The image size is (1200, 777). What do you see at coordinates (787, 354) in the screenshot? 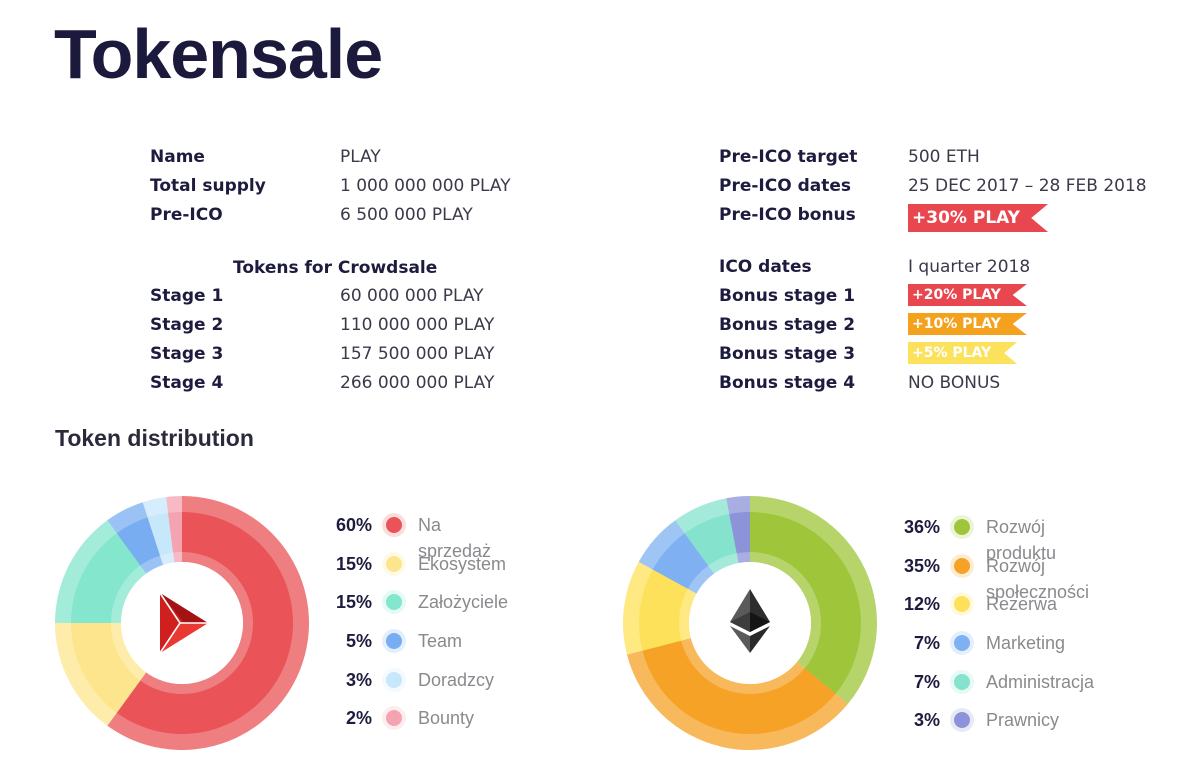
I see `info-label: Bonus stage 3` at bounding box center [787, 354].